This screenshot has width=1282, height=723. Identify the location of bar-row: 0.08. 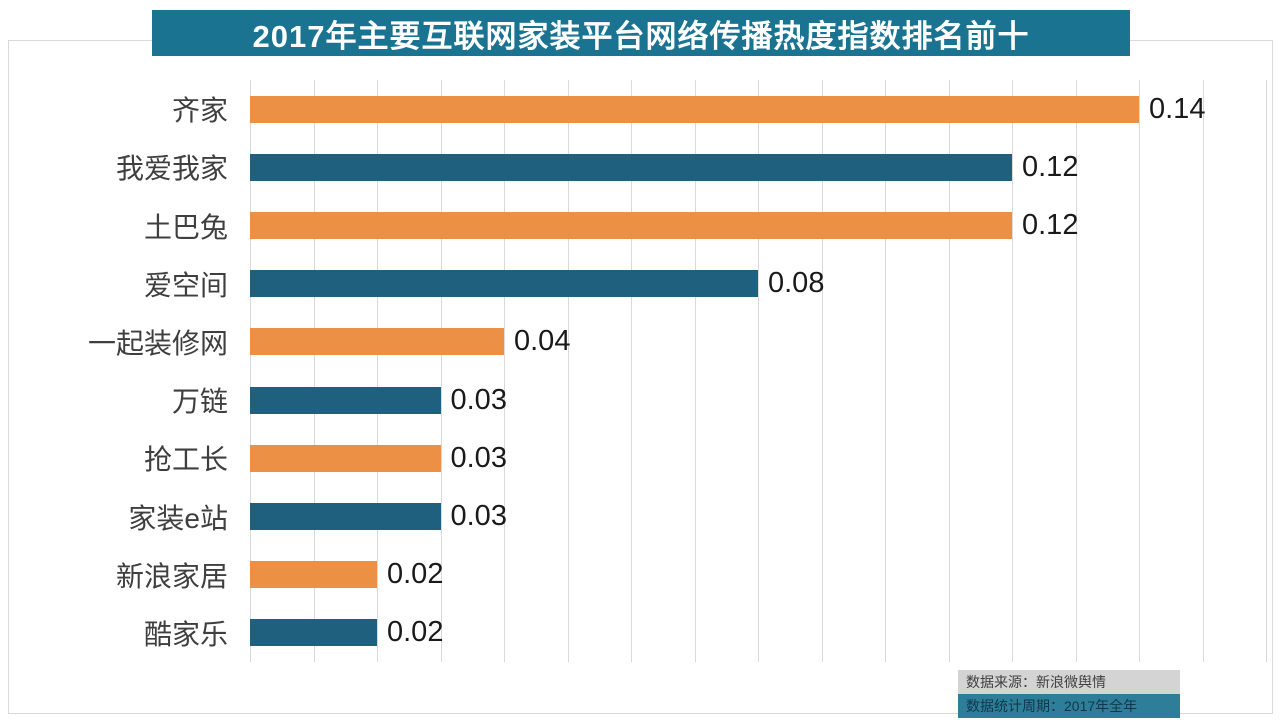
(758, 284).